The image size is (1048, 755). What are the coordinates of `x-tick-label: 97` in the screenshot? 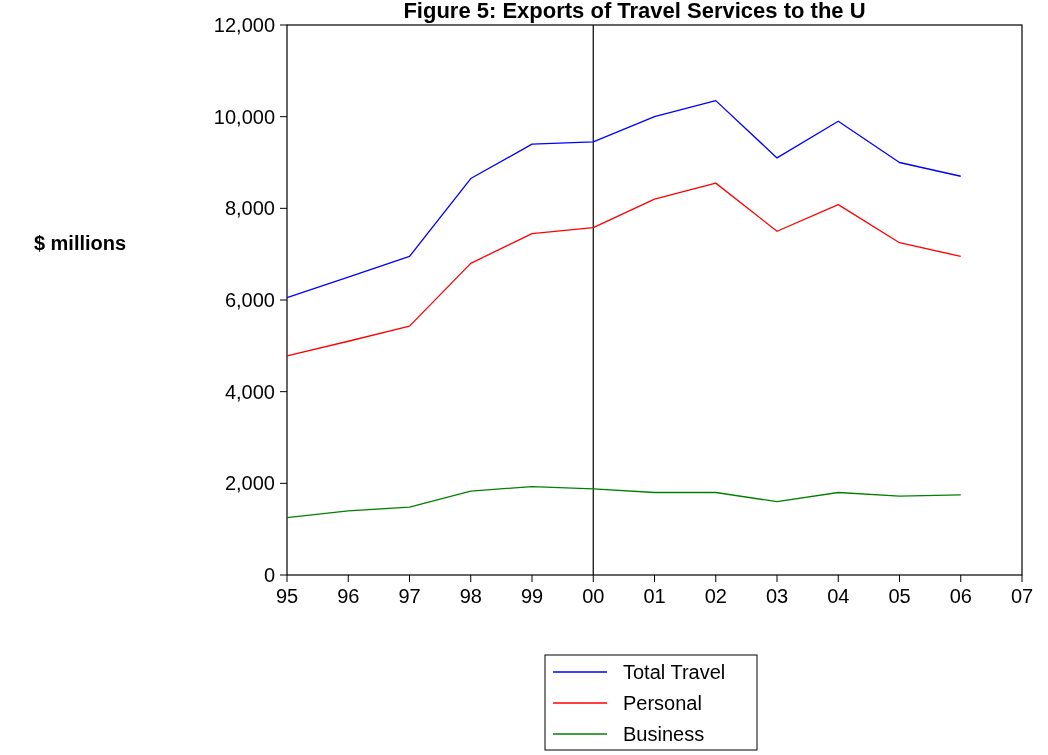 It's located at (409, 596).